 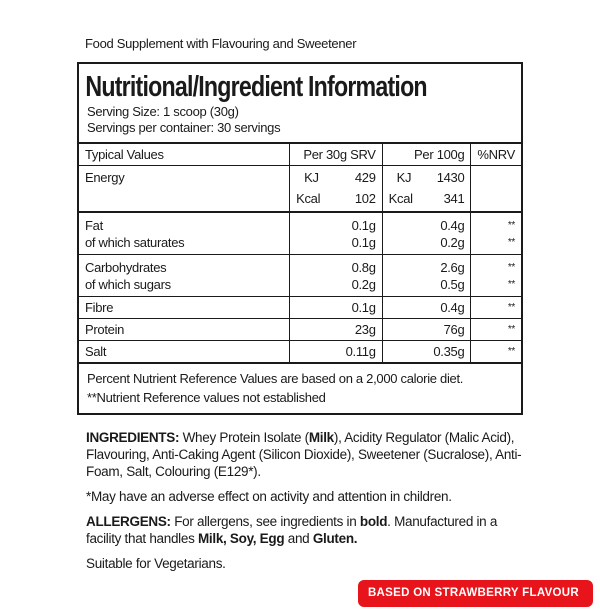 What do you see at coordinates (335, 538) in the screenshot?
I see `allergen: Gluten.` at bounding box center [335, 538].